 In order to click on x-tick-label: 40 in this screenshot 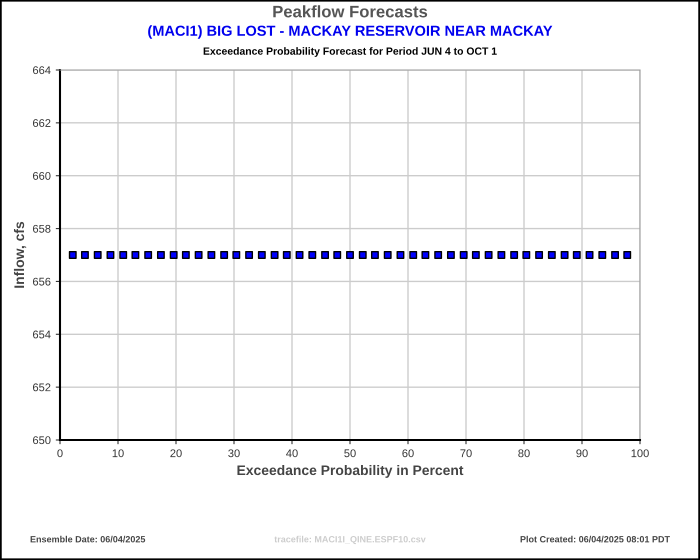, I will do `click(292, 453)`.